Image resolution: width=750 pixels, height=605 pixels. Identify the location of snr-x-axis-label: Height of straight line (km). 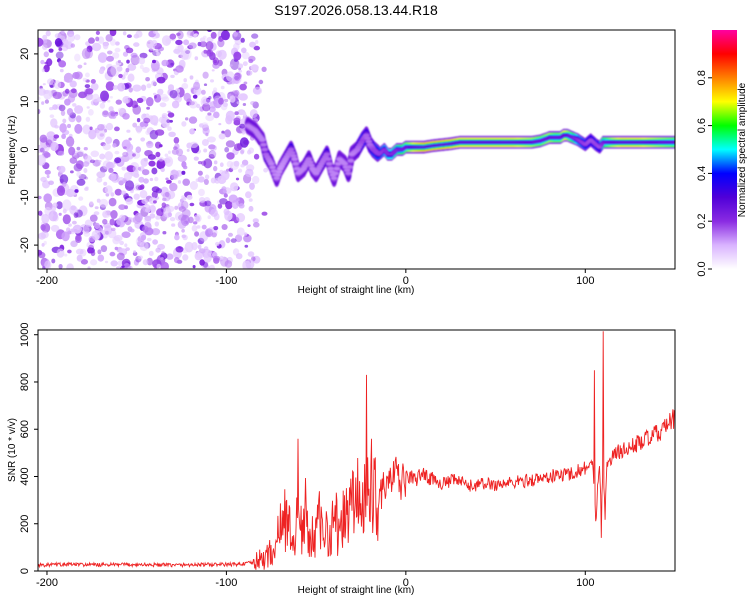
(356, 590).